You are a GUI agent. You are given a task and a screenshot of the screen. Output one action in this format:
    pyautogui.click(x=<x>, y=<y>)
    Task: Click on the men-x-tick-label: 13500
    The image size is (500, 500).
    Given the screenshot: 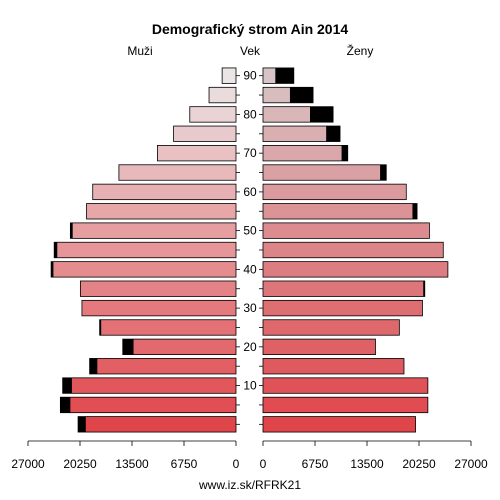 What is the action you would take?
    pyautogui.click(x=132, y=464)
    